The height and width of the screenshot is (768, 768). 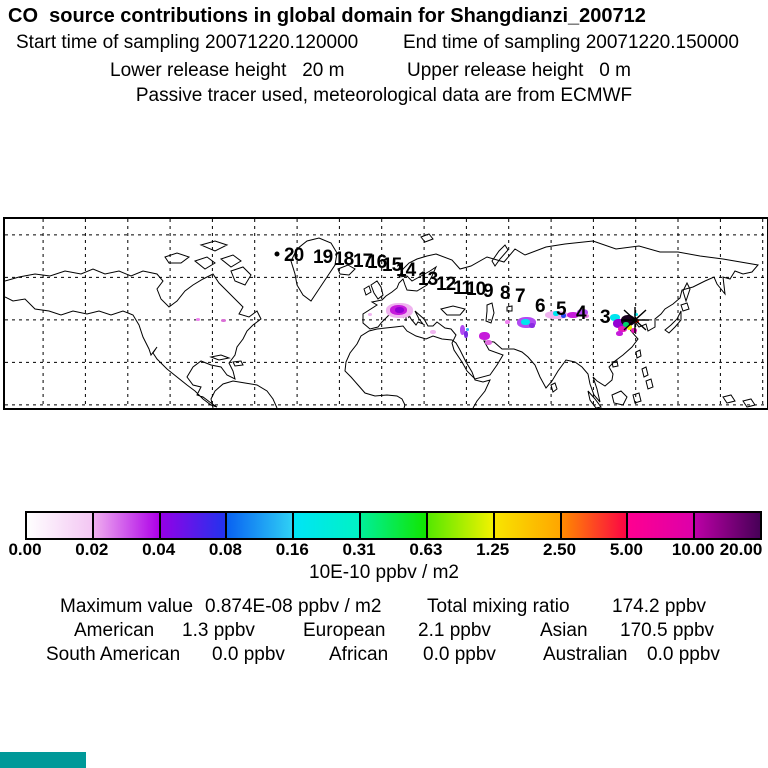 I want to click on colorbar-tick-label: 1.25, so click(x=493, y=549).